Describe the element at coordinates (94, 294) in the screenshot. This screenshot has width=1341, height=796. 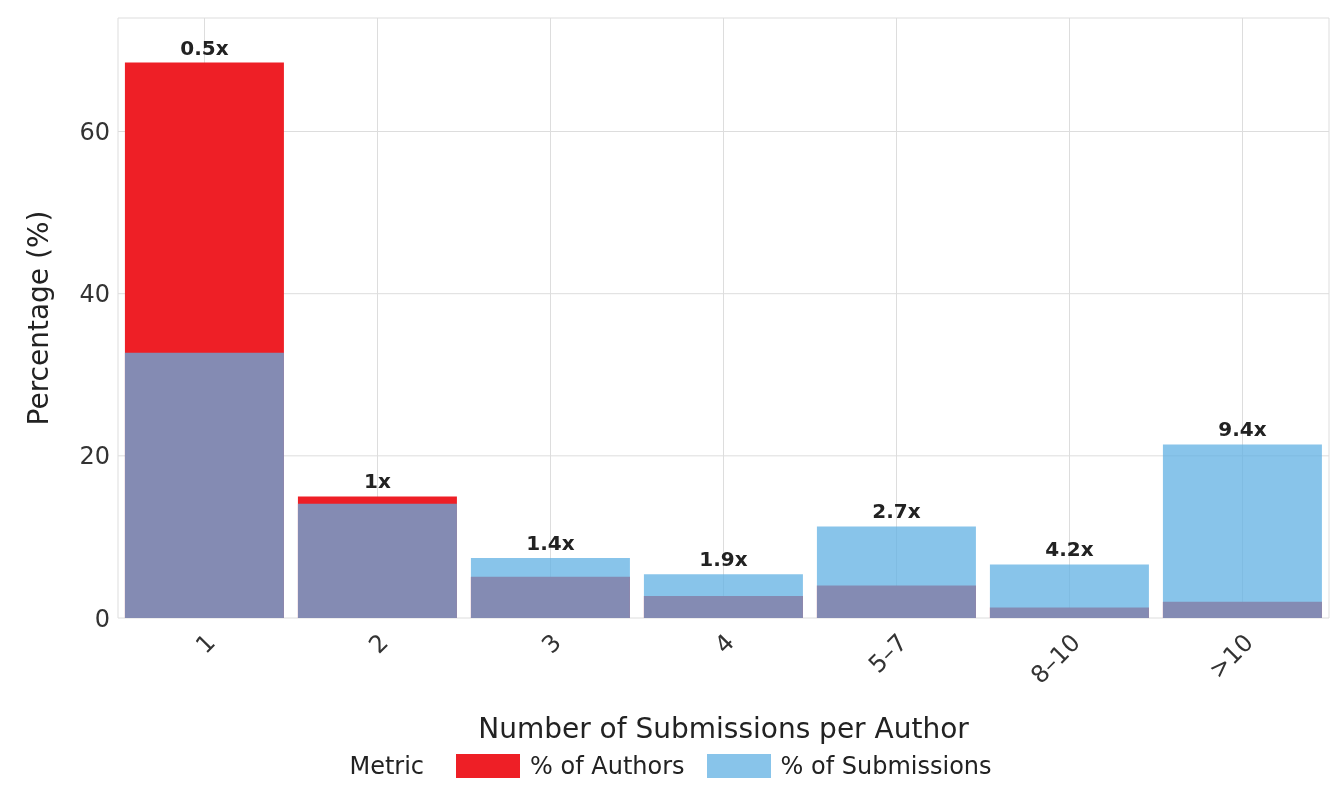
I see `y-tick-label: 40` at that location.